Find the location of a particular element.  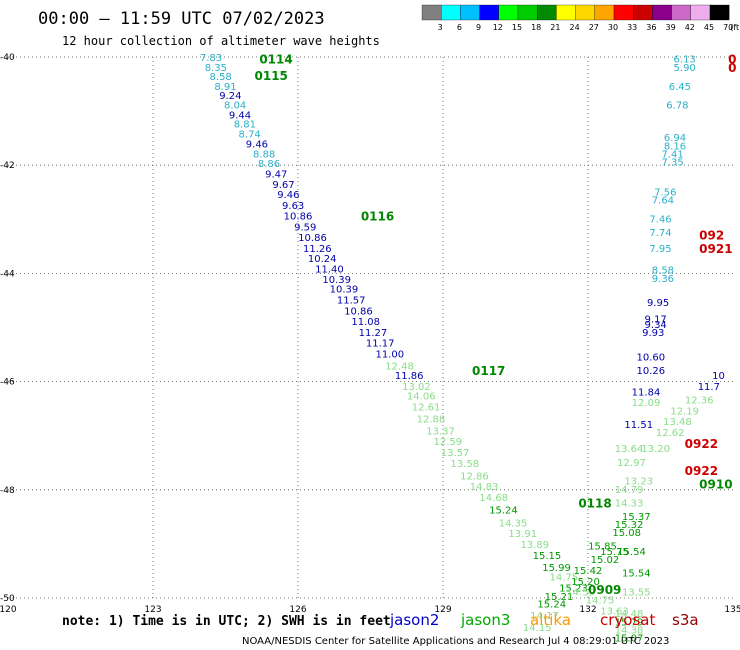

wave-height-point: 8.58 is located at coordinates (663, 271).